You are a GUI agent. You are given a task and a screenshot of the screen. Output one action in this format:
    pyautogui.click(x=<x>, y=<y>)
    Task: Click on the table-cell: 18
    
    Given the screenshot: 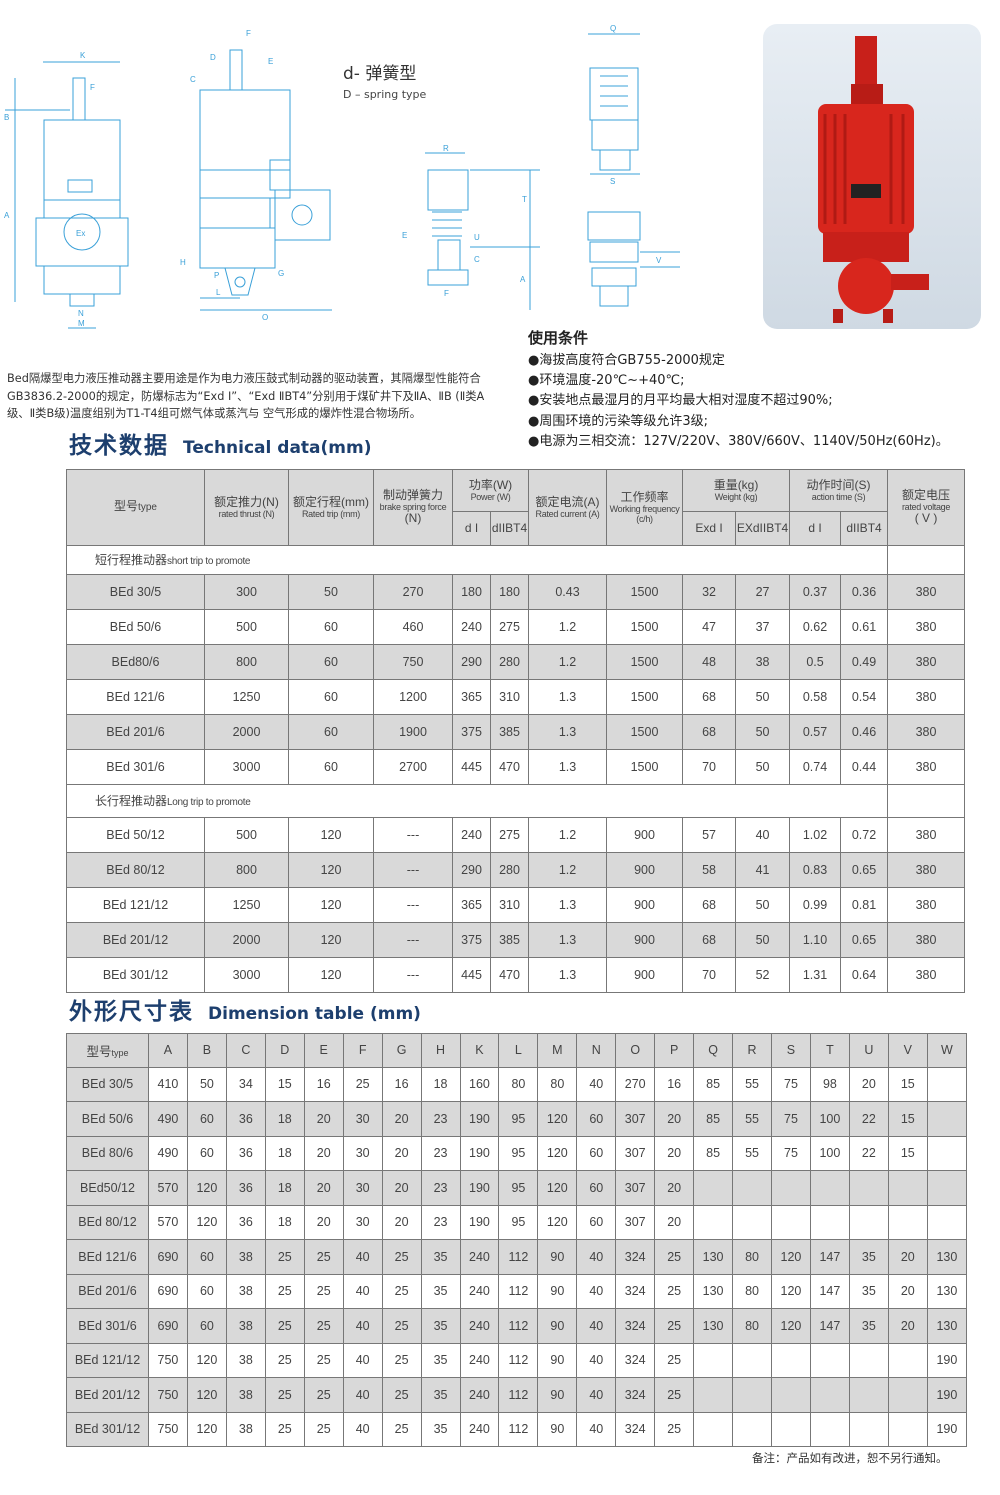 What is the action you would take?
    pyautogui.click(x=284, y=1222)
    